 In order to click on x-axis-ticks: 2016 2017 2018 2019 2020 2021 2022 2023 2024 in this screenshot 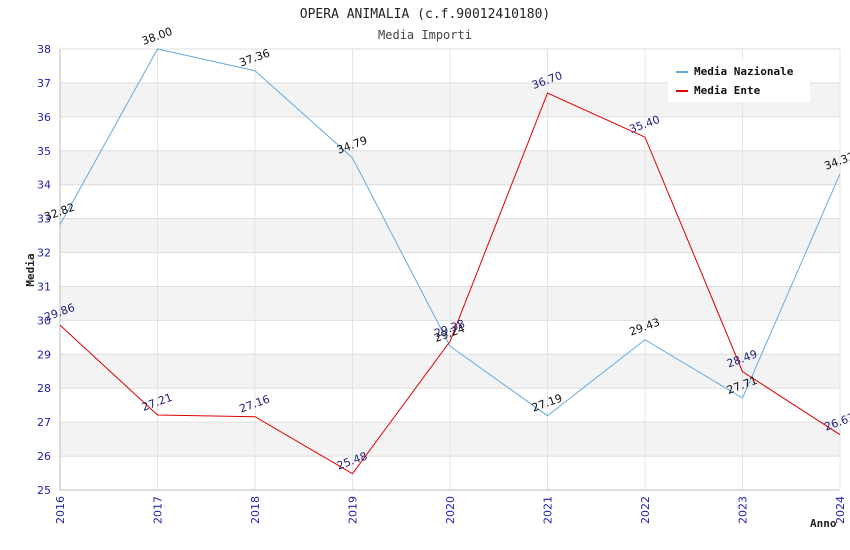, I will do `click(450, 510)`.